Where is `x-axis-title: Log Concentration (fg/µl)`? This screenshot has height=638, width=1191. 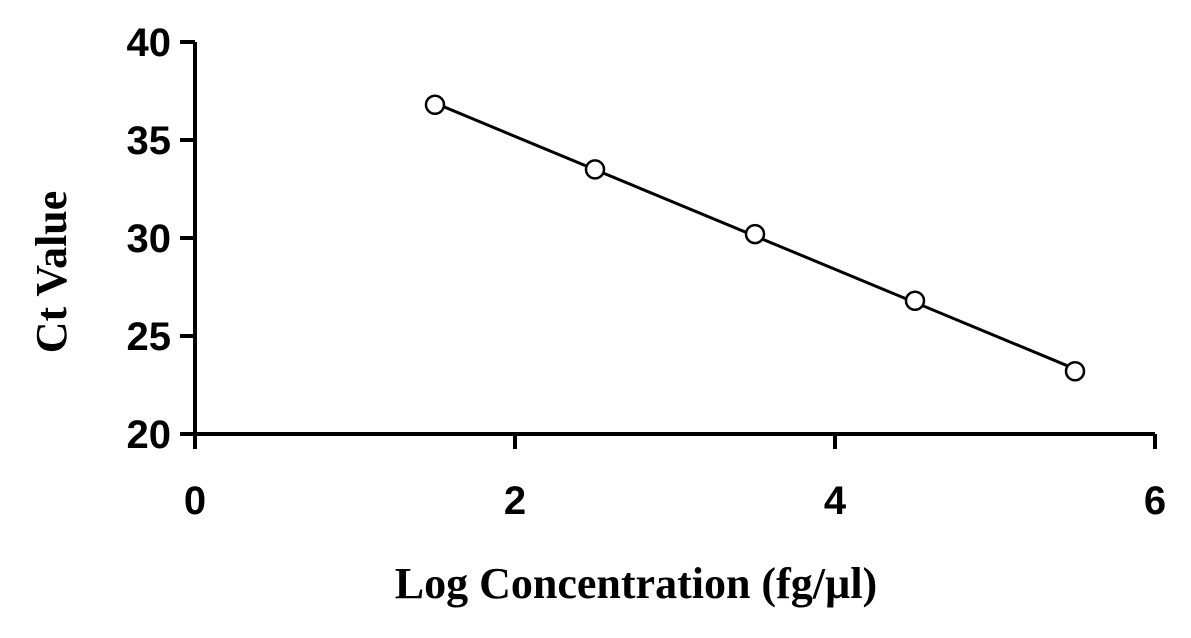
x-axis-title: Log Concentration (fg/µl) is located at coordinates (636, 583).